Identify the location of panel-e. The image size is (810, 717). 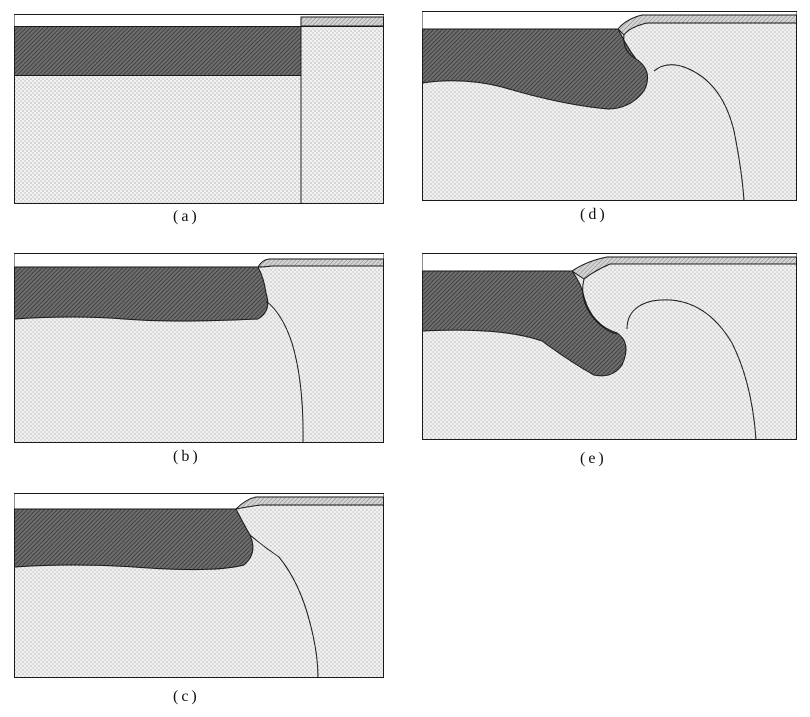
(609, 346).